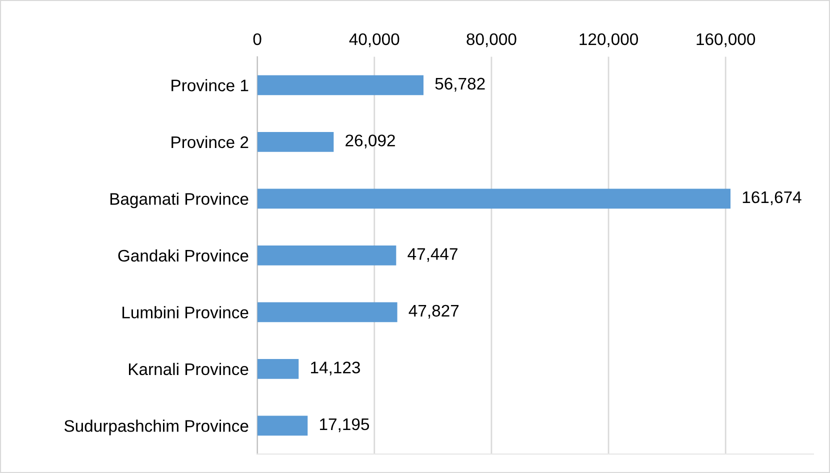 The height and width of the screenshot is (473, 830). Describe the element at coordinates (185, 312) in the screenshot. I see `y-tick-label: Lumbini Province` at that location.